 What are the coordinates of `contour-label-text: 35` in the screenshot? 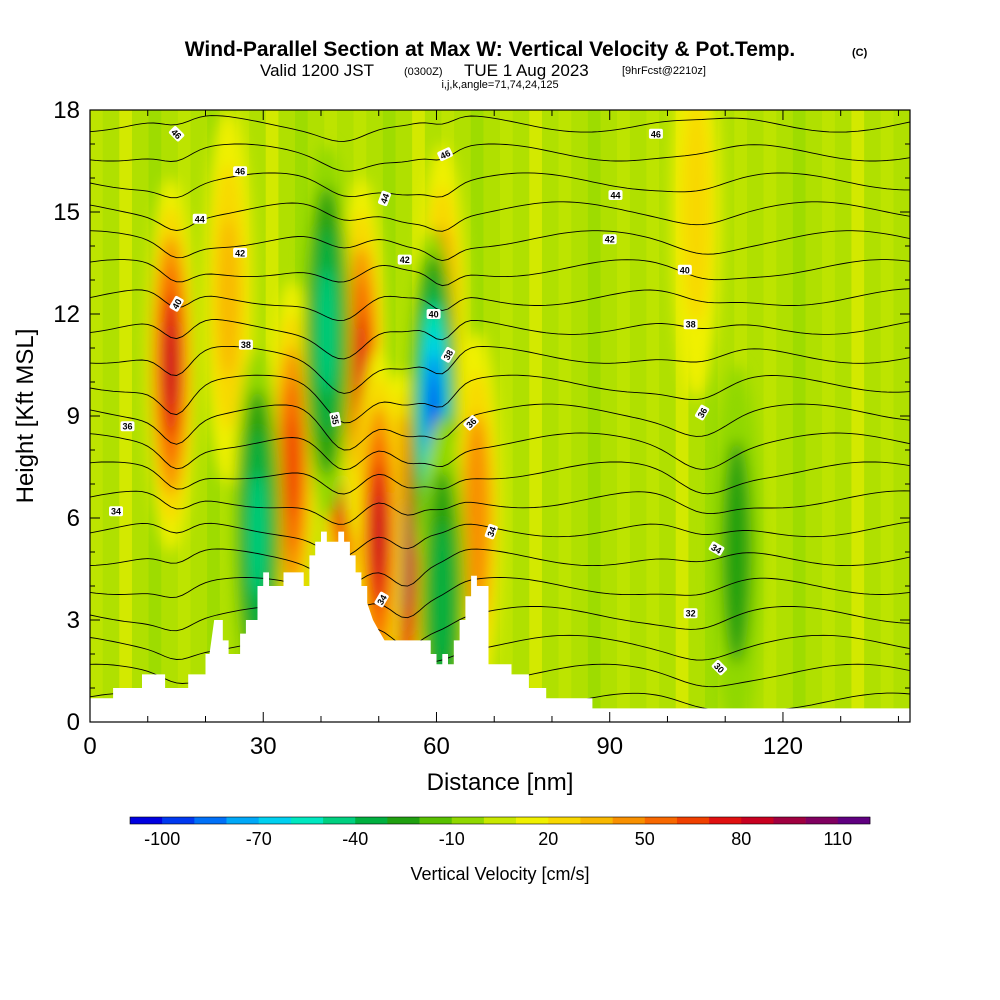 It's located at (335, 420).